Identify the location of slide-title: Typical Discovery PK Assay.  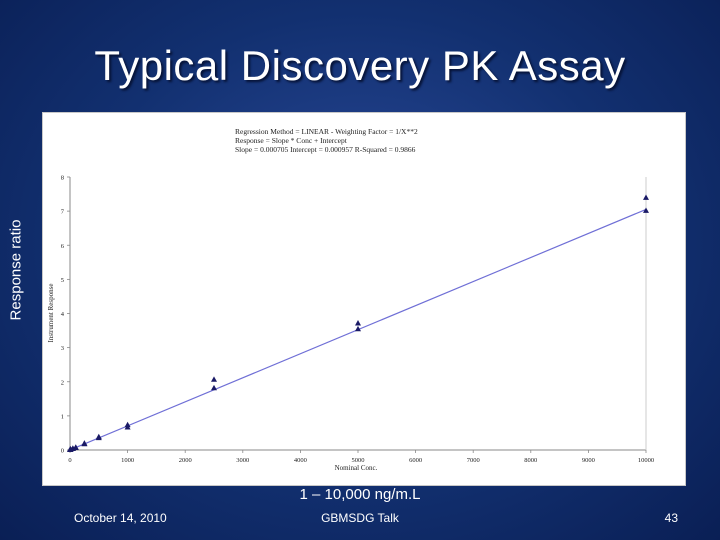
(360, 65).